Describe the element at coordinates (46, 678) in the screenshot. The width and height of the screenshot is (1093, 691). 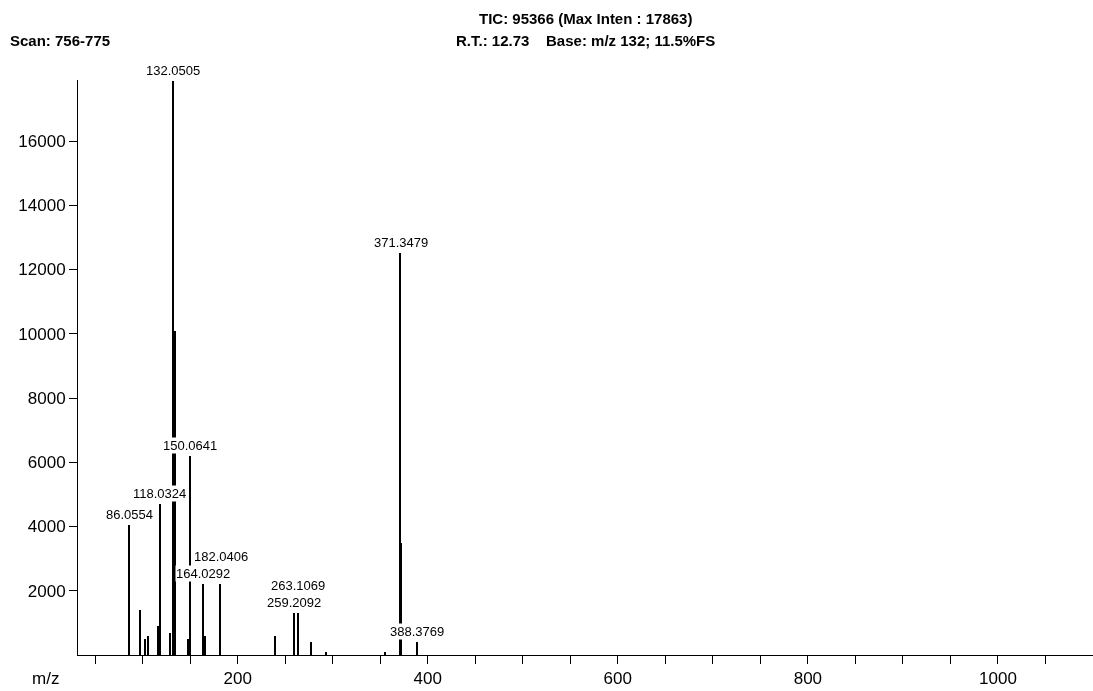
I see `x-axis-title: m/z` at that location.